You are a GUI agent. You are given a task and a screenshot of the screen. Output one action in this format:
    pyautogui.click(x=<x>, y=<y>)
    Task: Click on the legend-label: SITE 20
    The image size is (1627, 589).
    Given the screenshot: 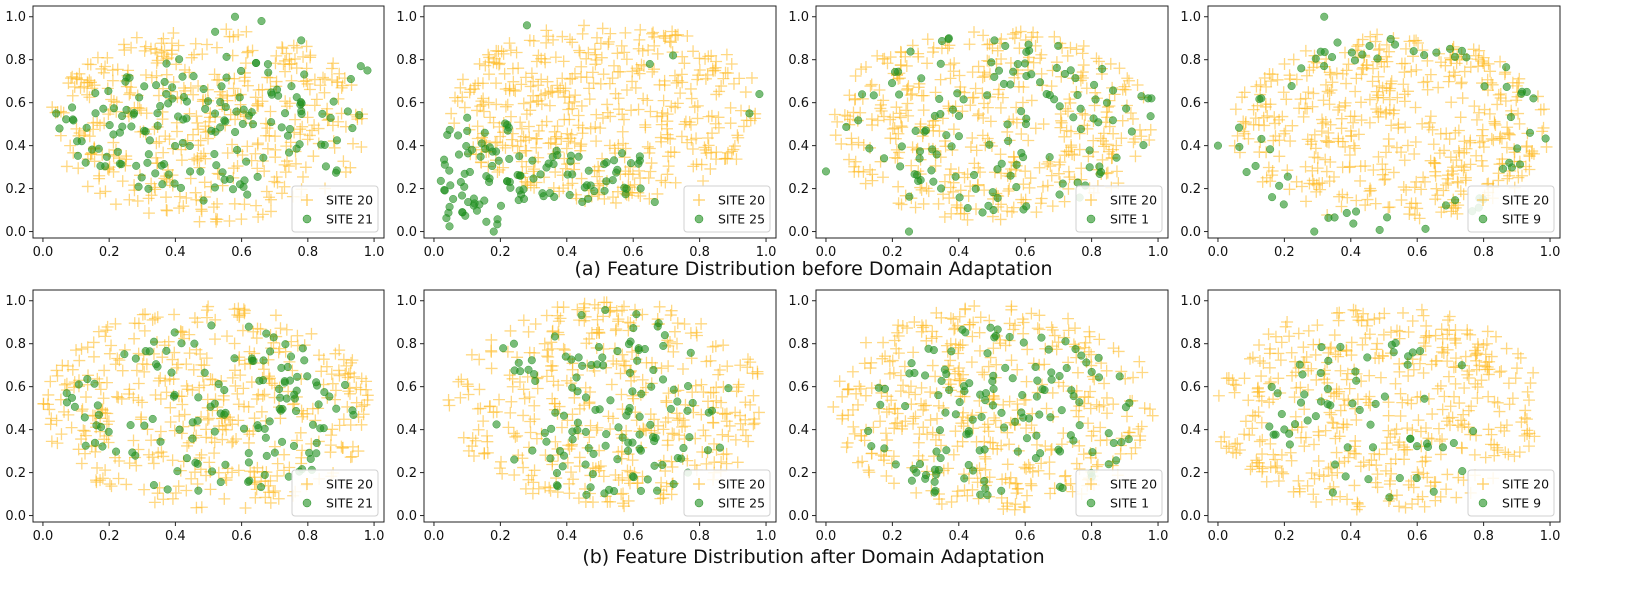 What is the action you would take?
    pyautogui.click(x=1525, y=484)
    